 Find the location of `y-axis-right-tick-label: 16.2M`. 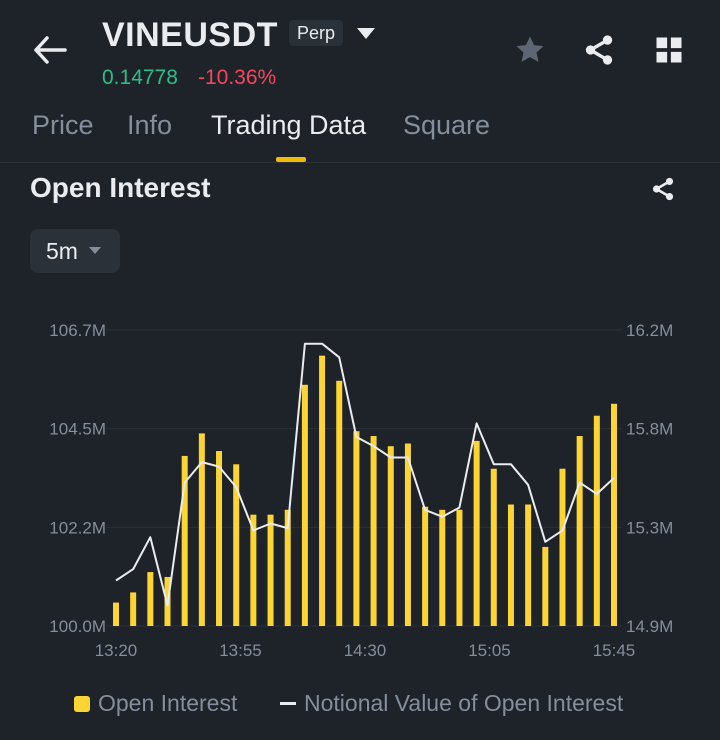

y-axis-right-tick-label: 16.2M is located at coordinates (649, 330).